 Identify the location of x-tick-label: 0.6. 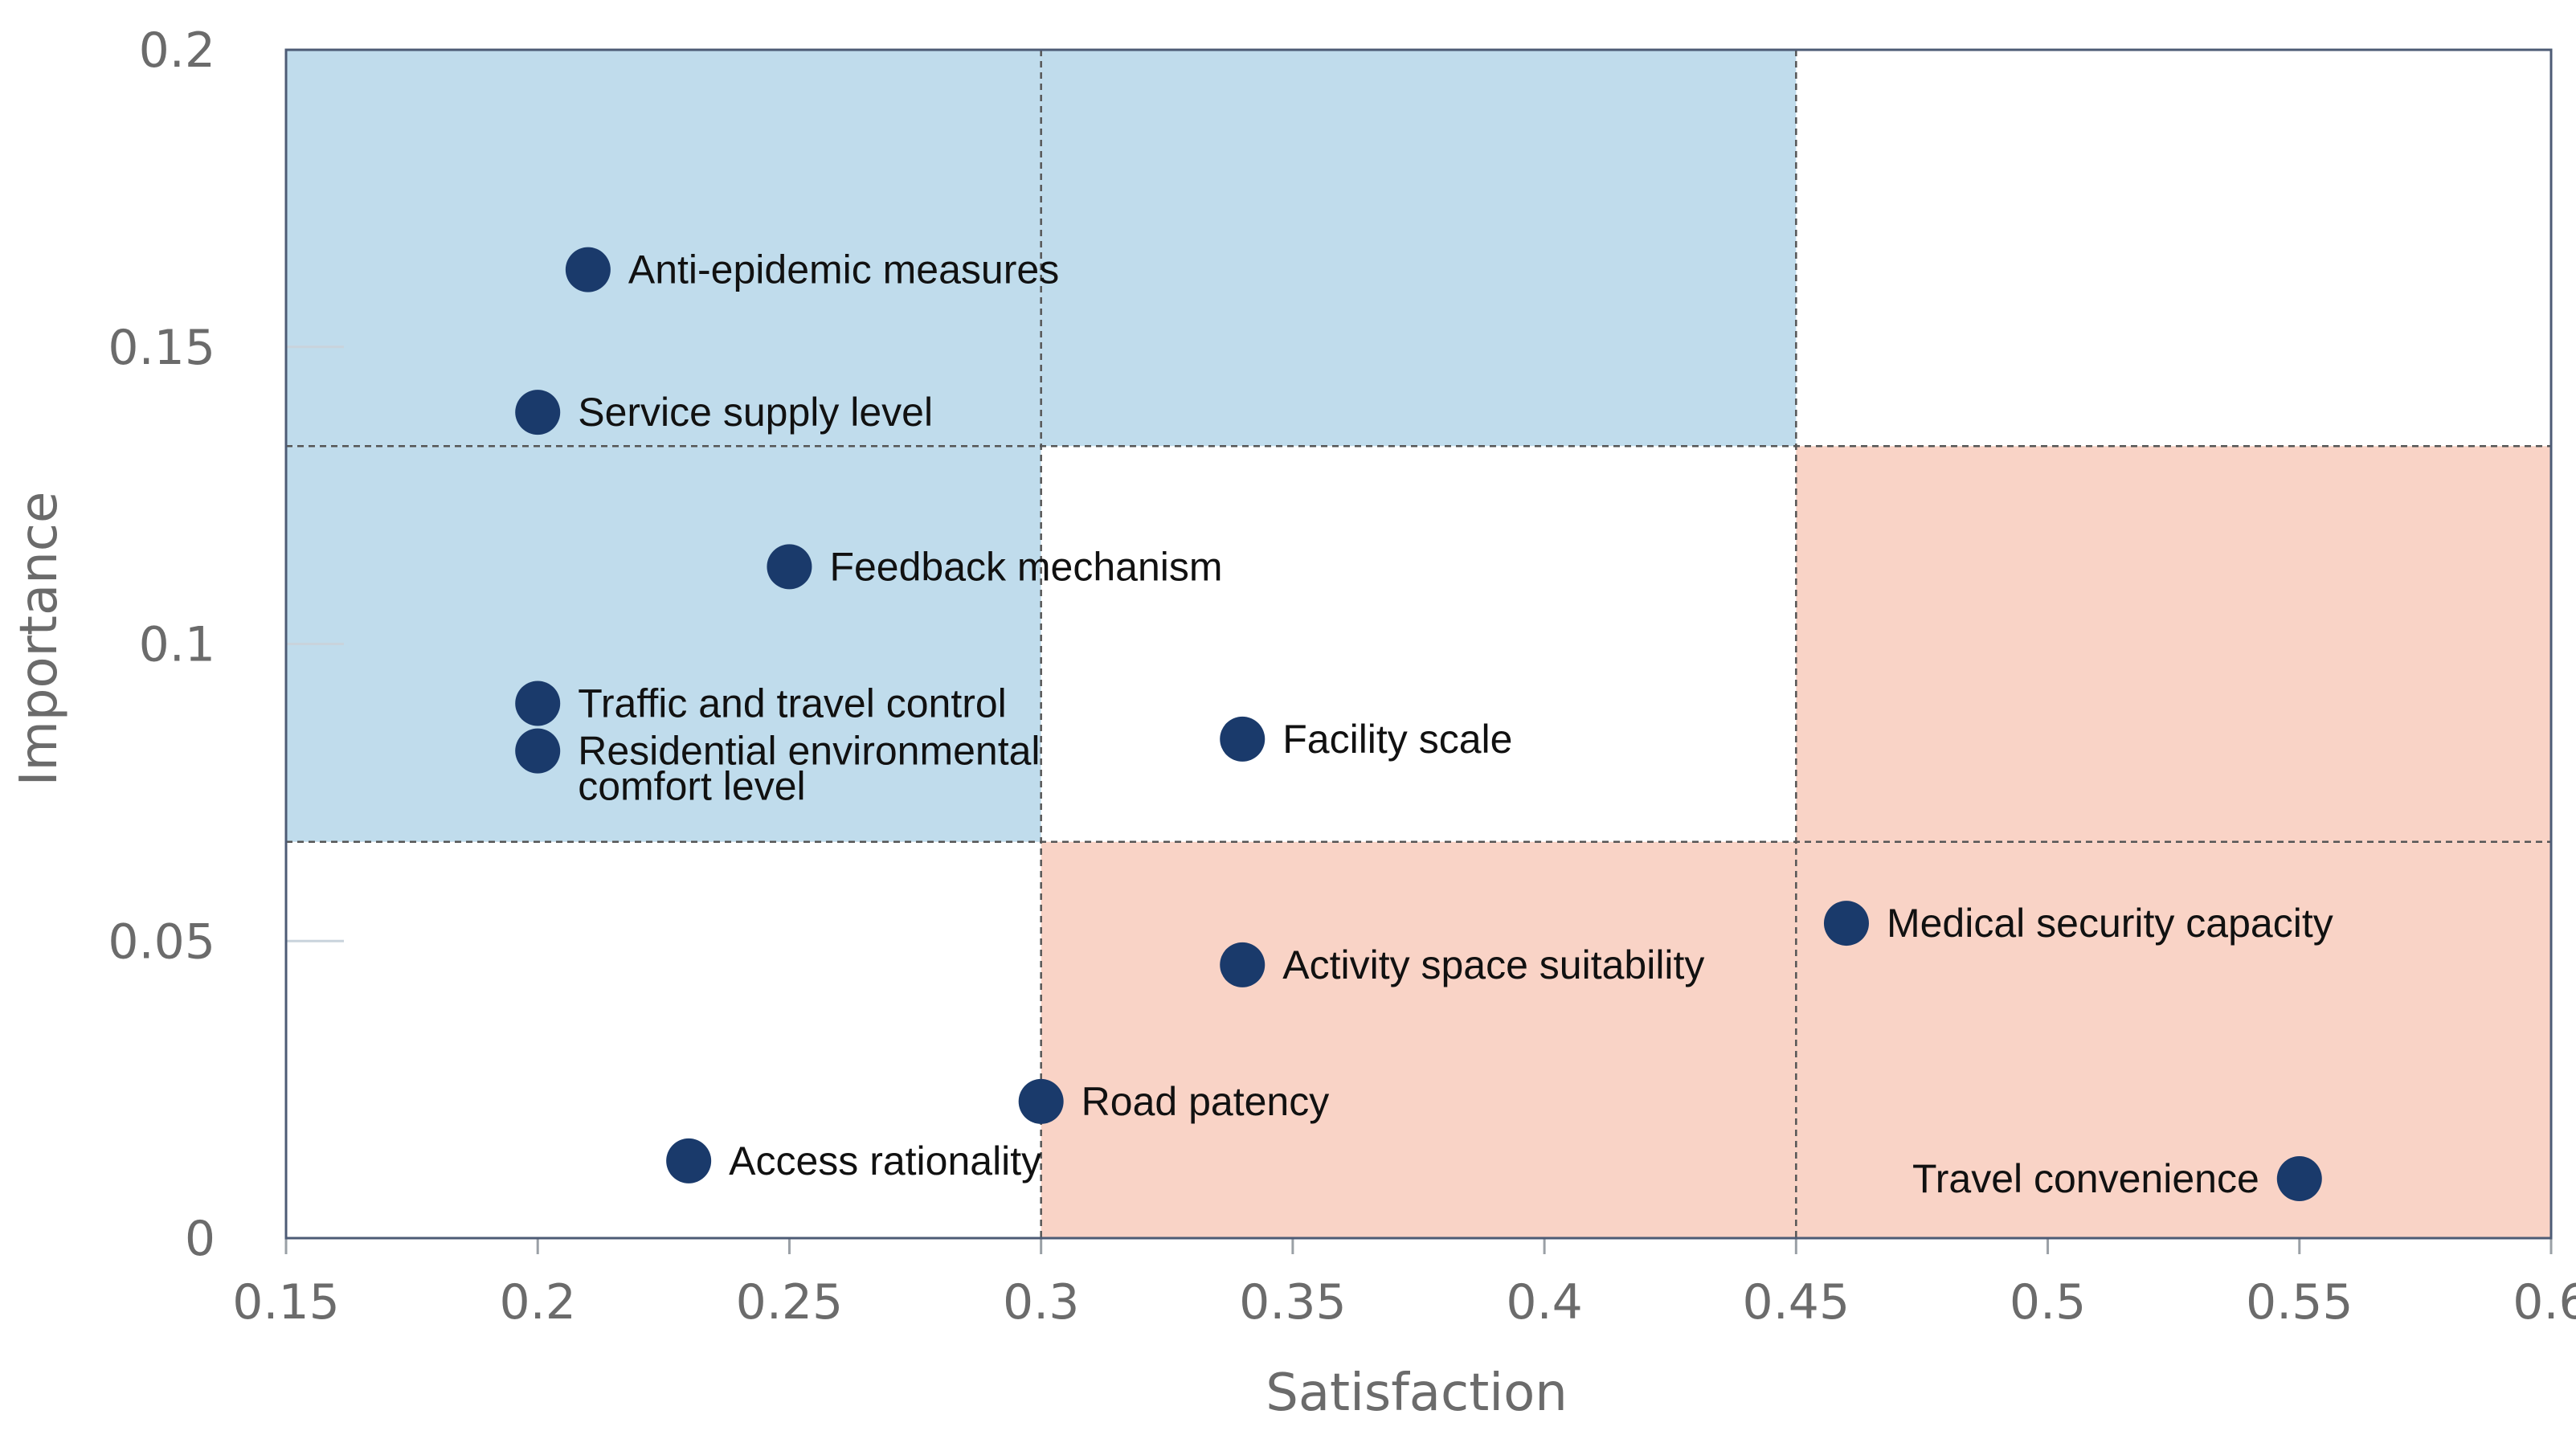
(2544, 1302).